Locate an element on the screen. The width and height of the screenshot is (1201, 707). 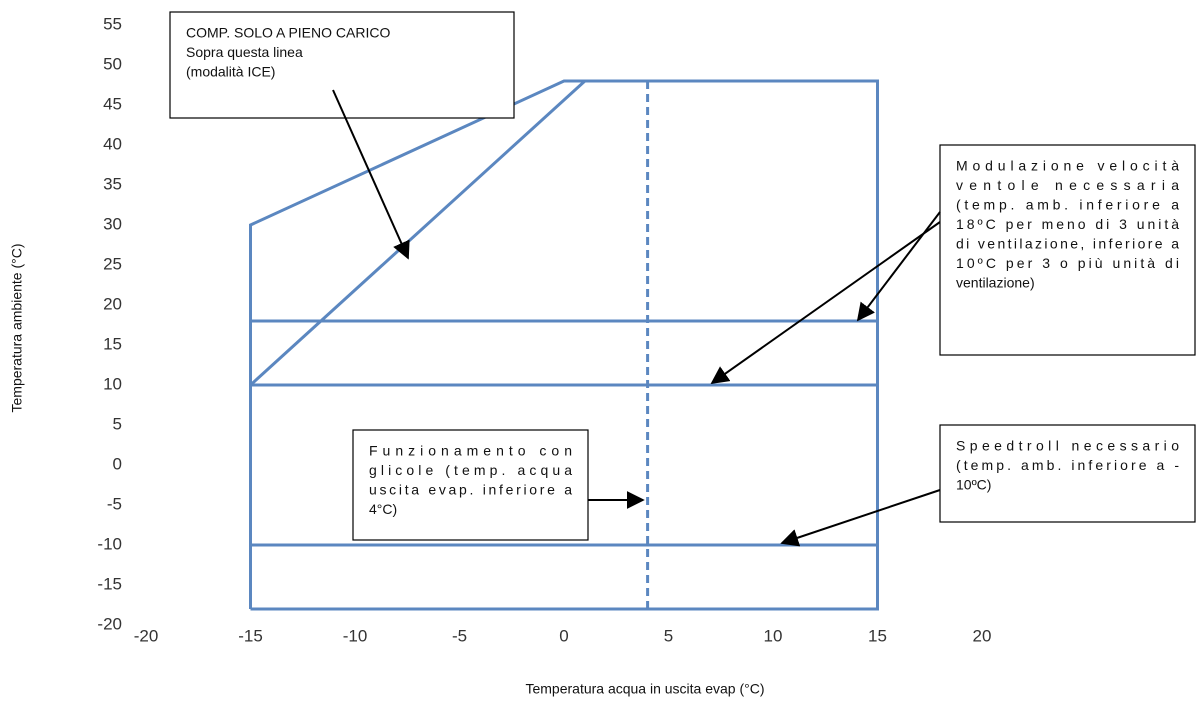
y-tick-label: 5 is located at coordinates (117, 423).